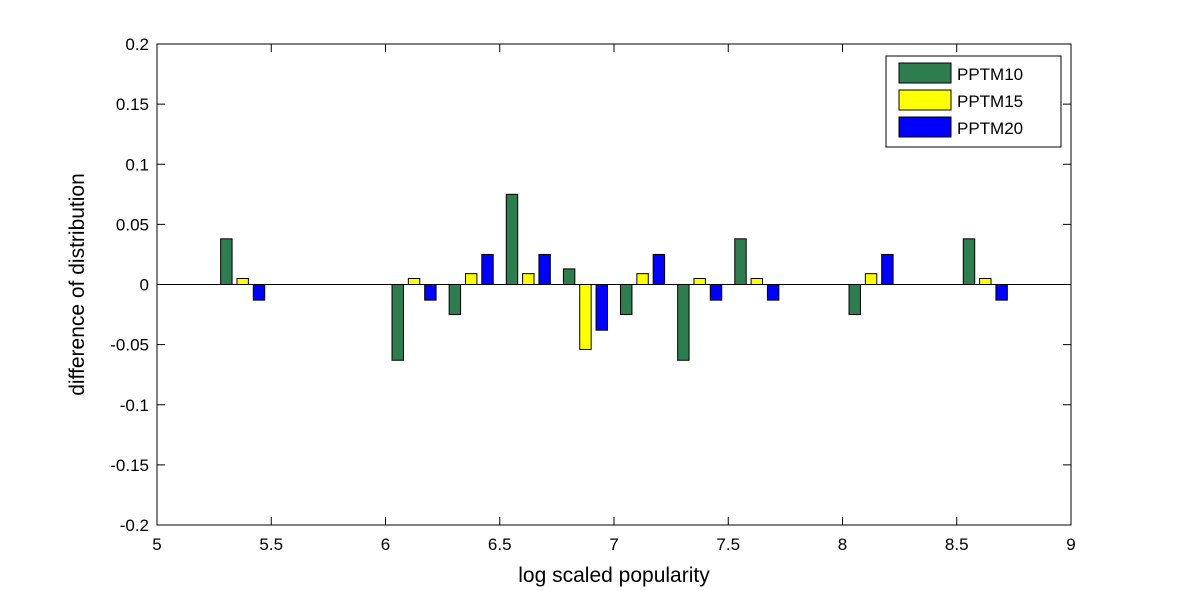 The image size is (1183, 591). Describe the element at coordinates (614, 575) in the screenshot. I see `x-axis-label: log scaled popularity` at that location.